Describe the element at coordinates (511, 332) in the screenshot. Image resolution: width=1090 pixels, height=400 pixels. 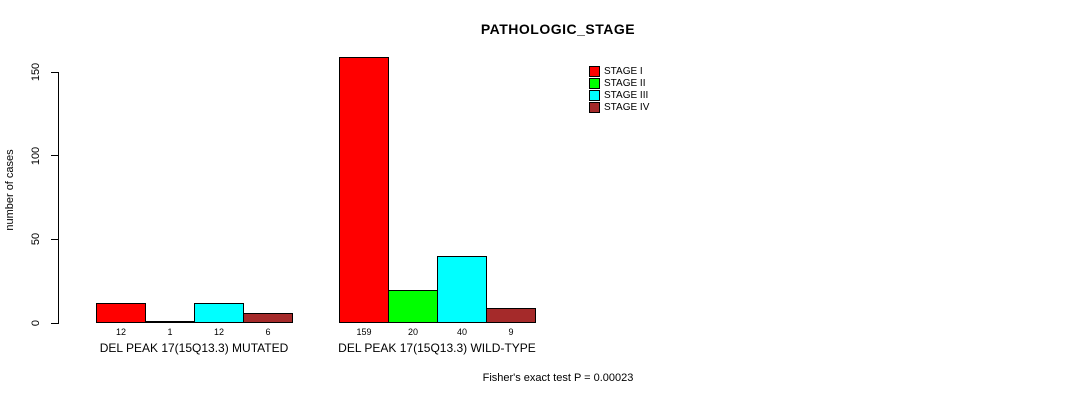
I see `bar-count-label: 9` at that location.